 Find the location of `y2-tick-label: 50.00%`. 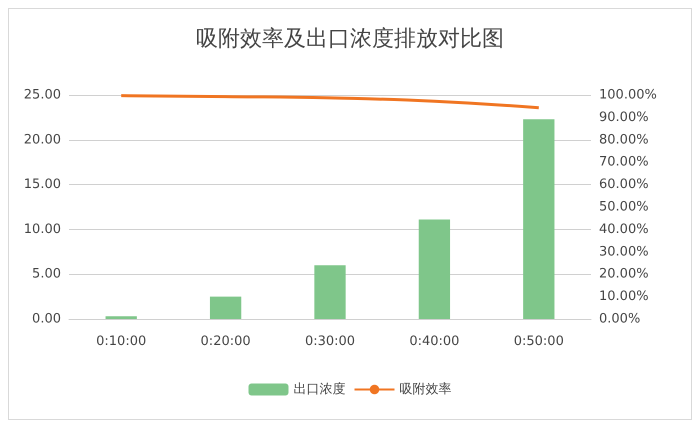

y2-tick-label: 50.00% is located at coordinates (624, 207).